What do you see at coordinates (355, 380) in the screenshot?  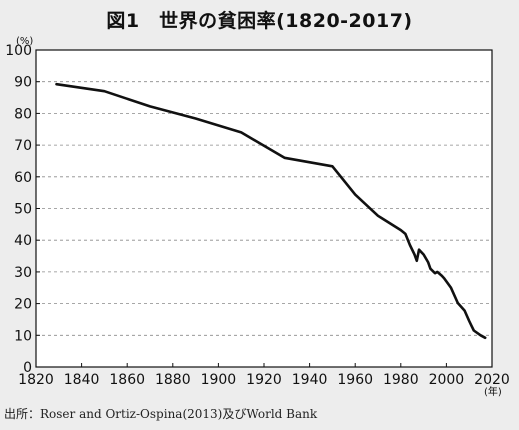 I see `x-tick-label: 1960` at bounding box center [355, 380].